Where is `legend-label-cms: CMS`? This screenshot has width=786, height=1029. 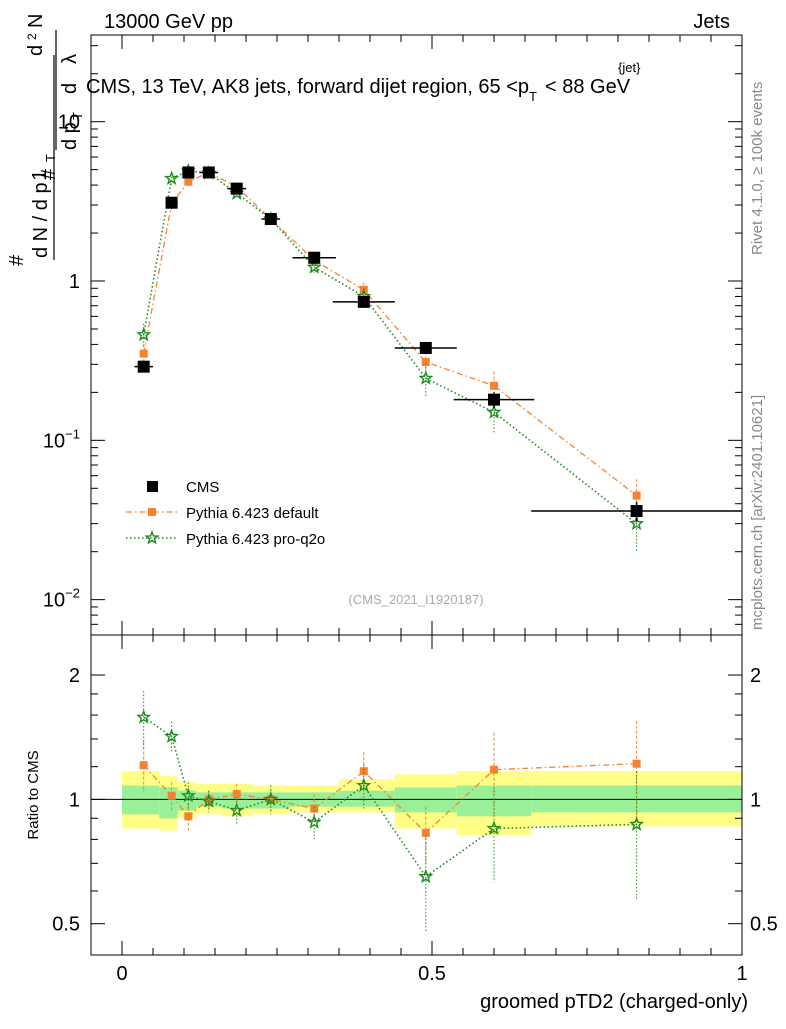
legend-label-cms: CMS is located at coordinates (202, 487).